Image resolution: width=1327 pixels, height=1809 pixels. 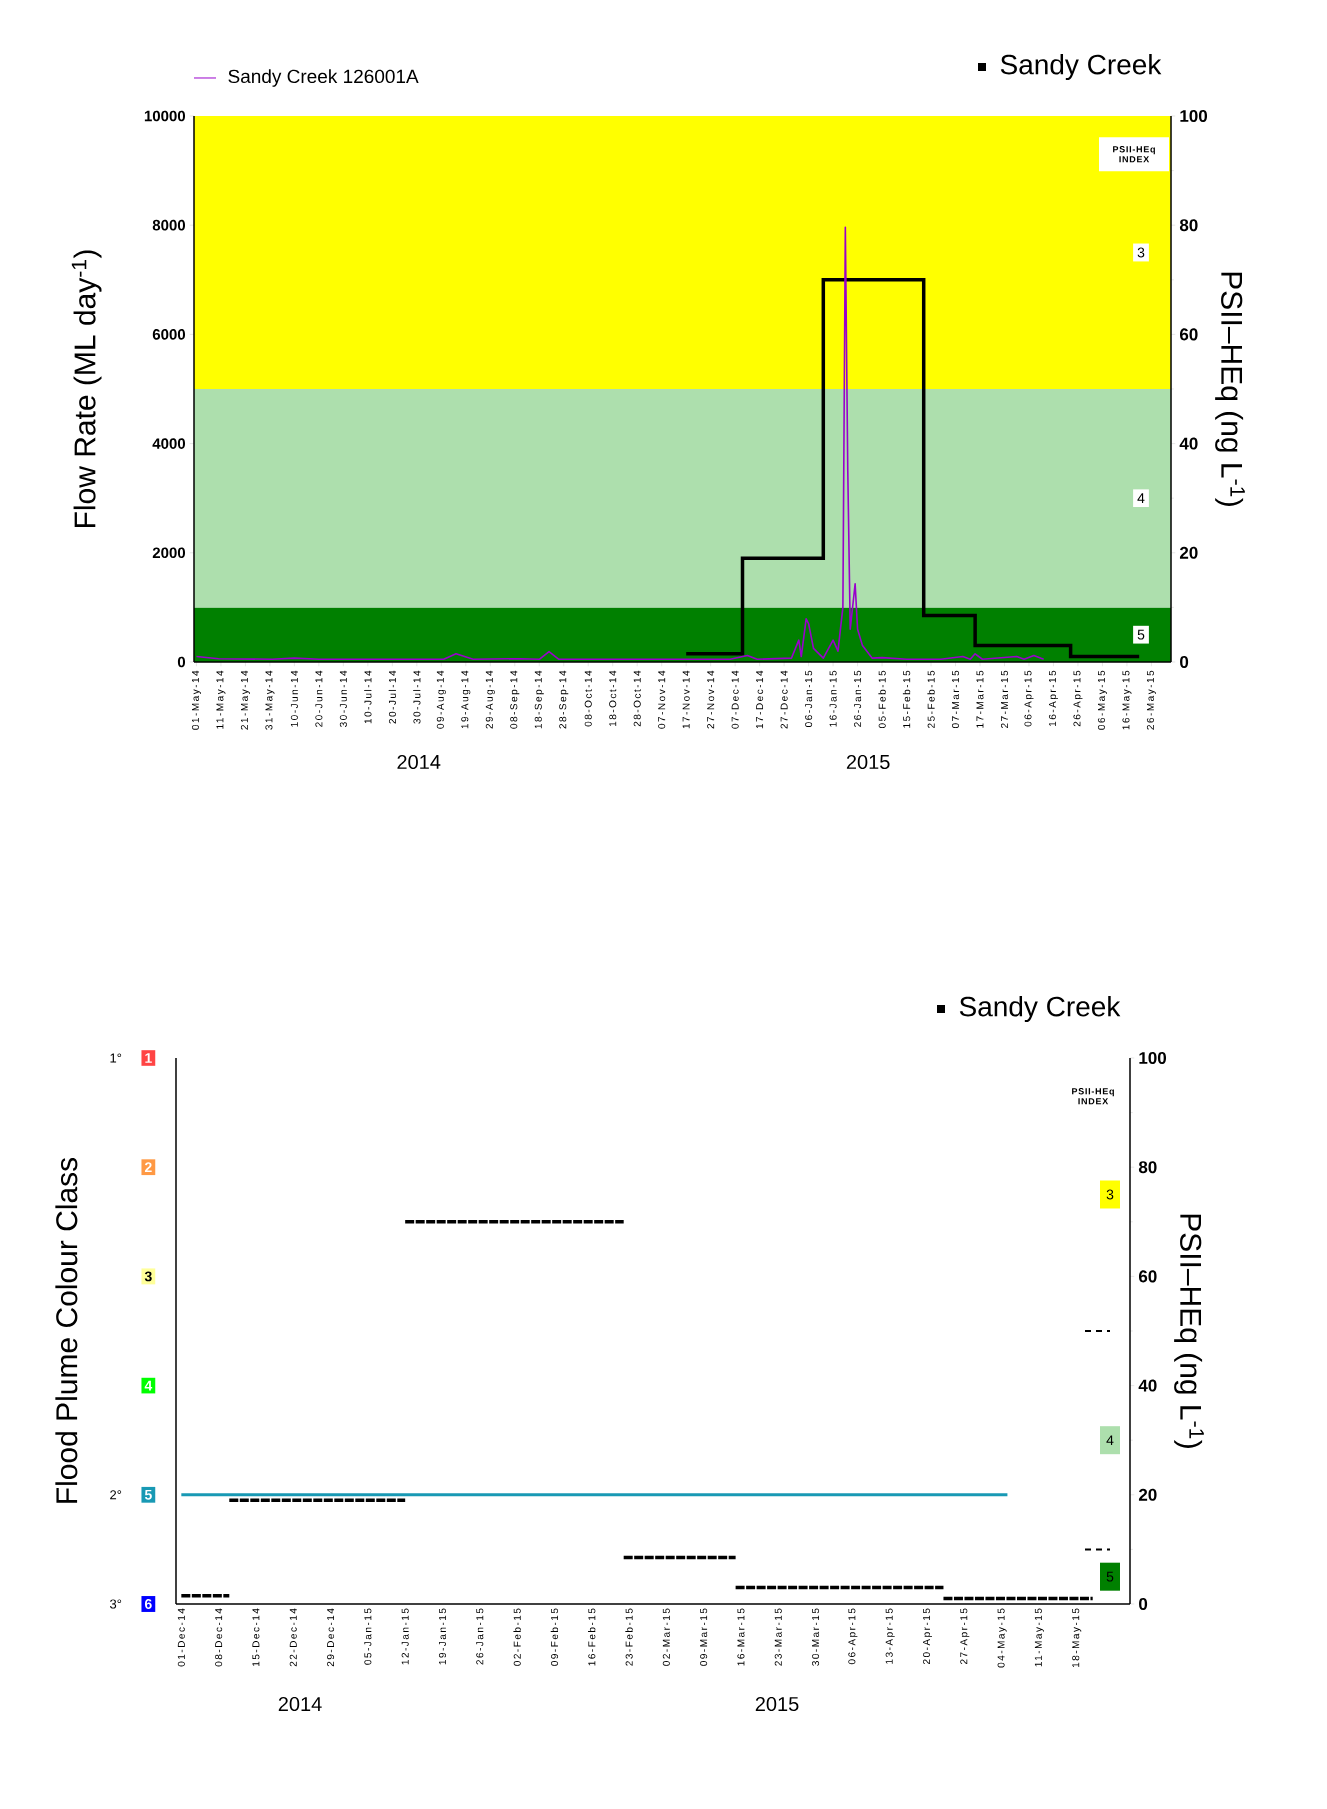 I want to click on x-tick-label: 04-May-15, so click(x=1002, y=1638).